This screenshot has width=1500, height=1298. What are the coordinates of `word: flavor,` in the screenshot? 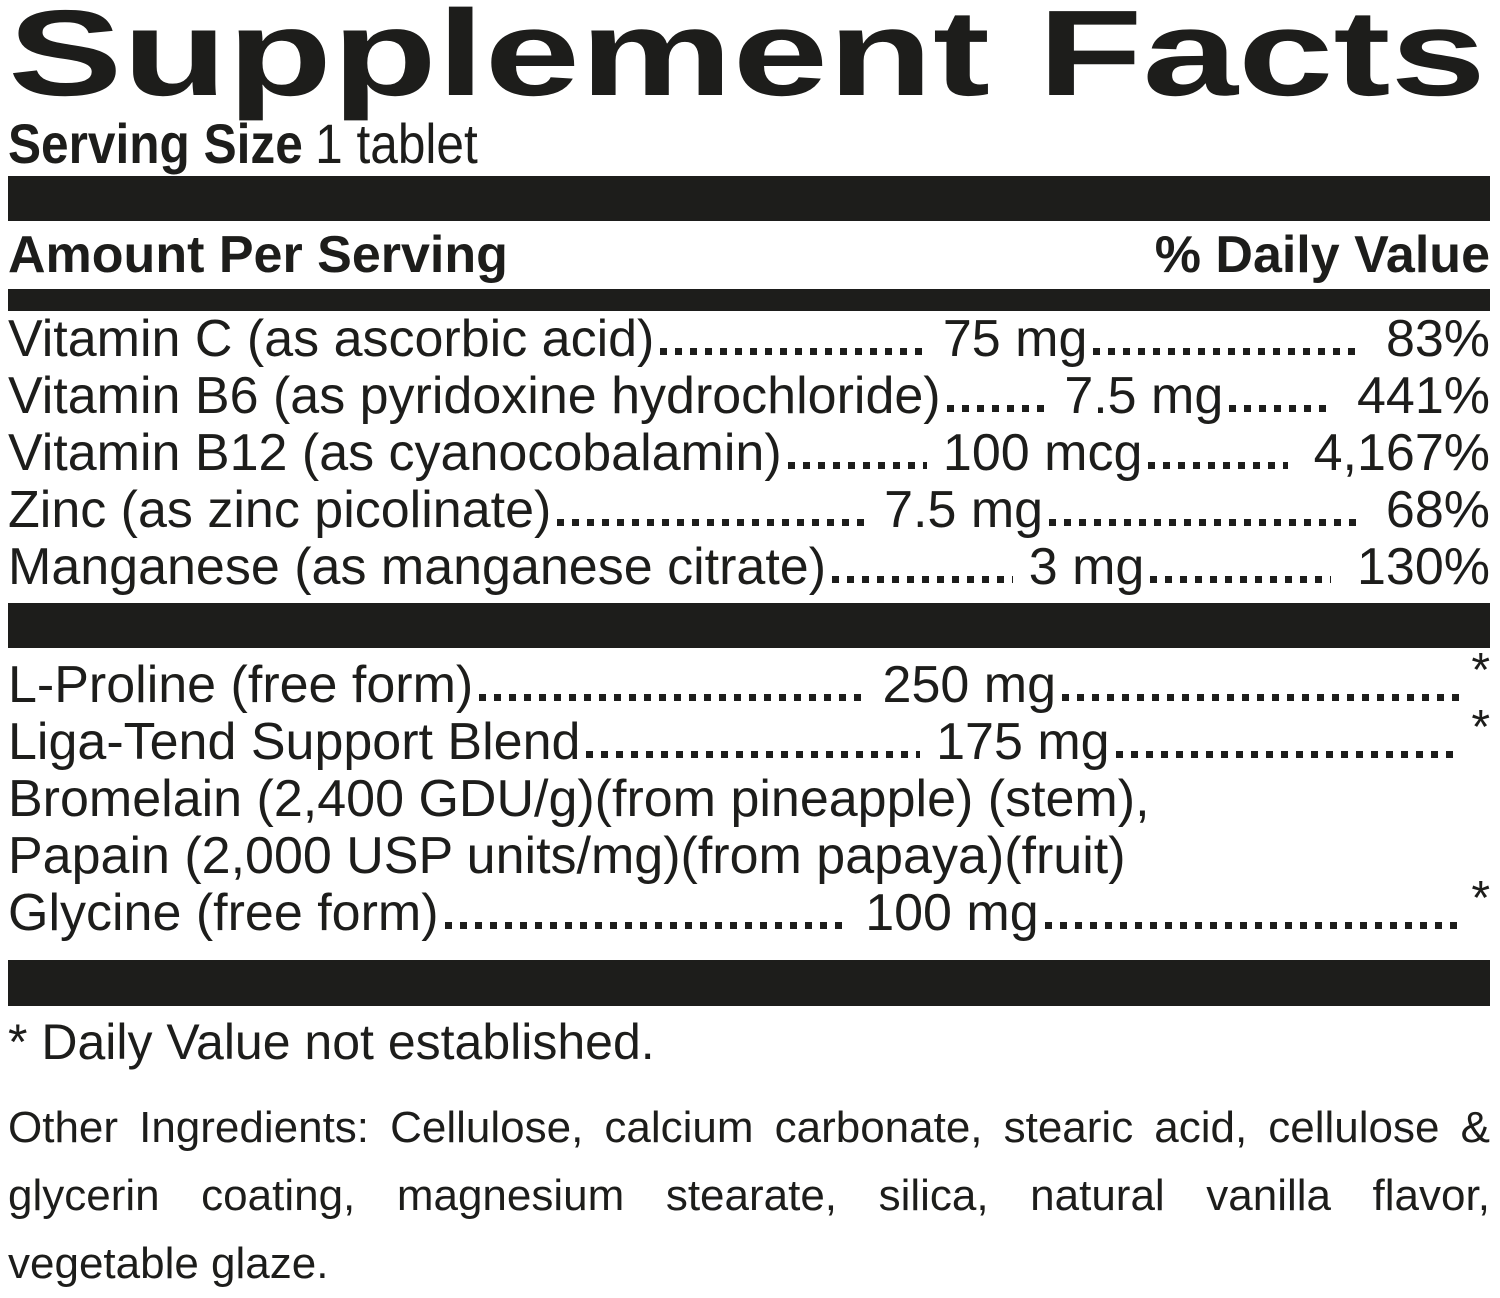 It's located at (1431, 1195).